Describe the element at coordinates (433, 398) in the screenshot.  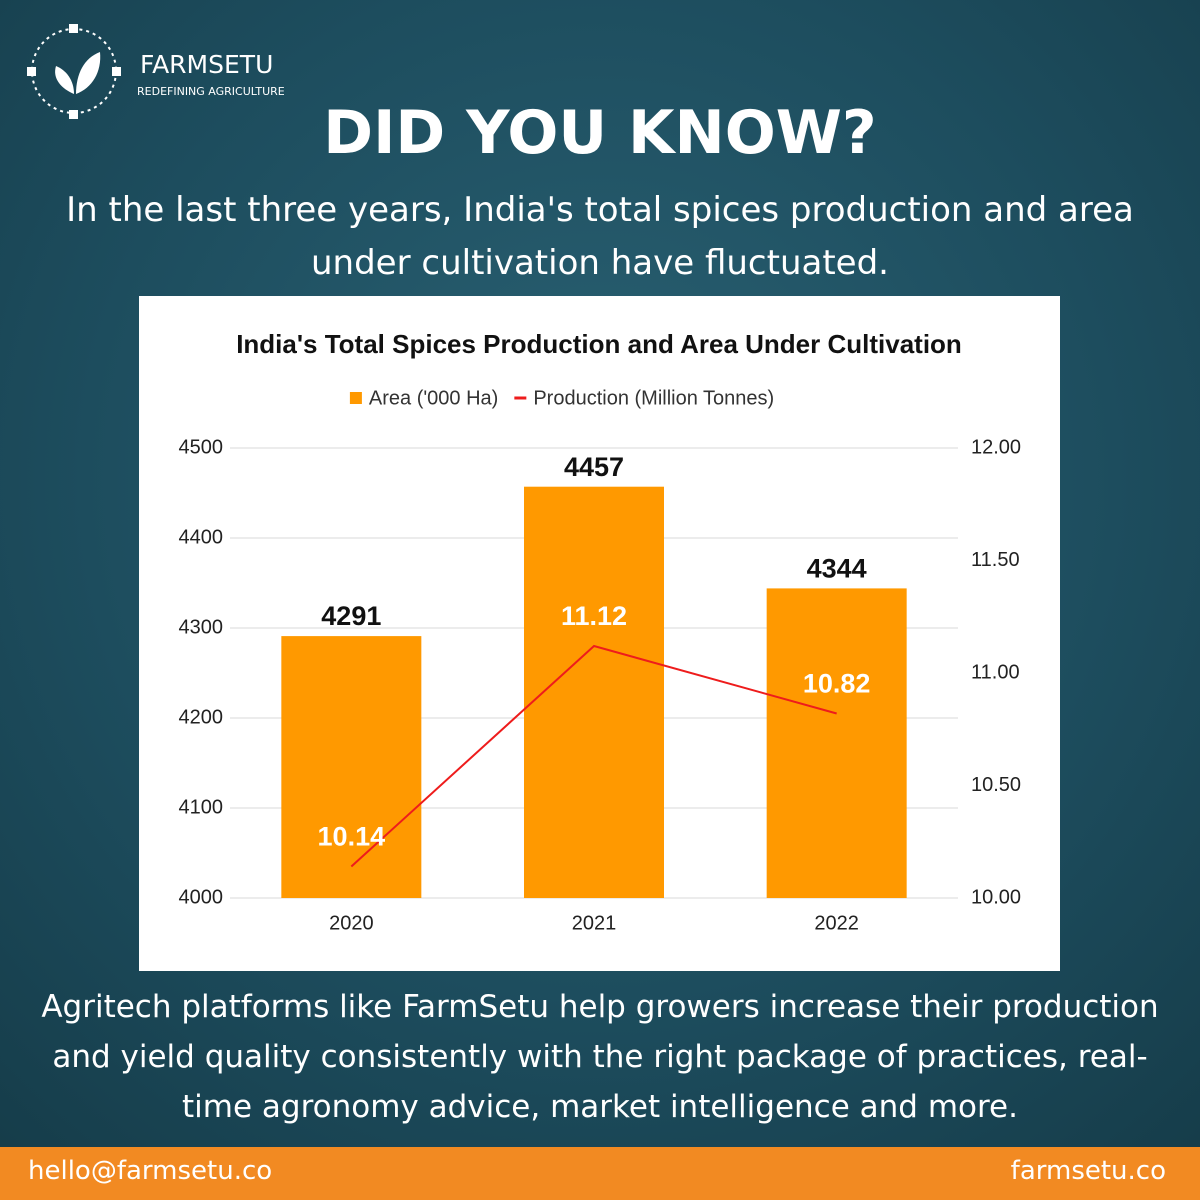
I see `legend-label: Area ('000 Ha)` at that location.